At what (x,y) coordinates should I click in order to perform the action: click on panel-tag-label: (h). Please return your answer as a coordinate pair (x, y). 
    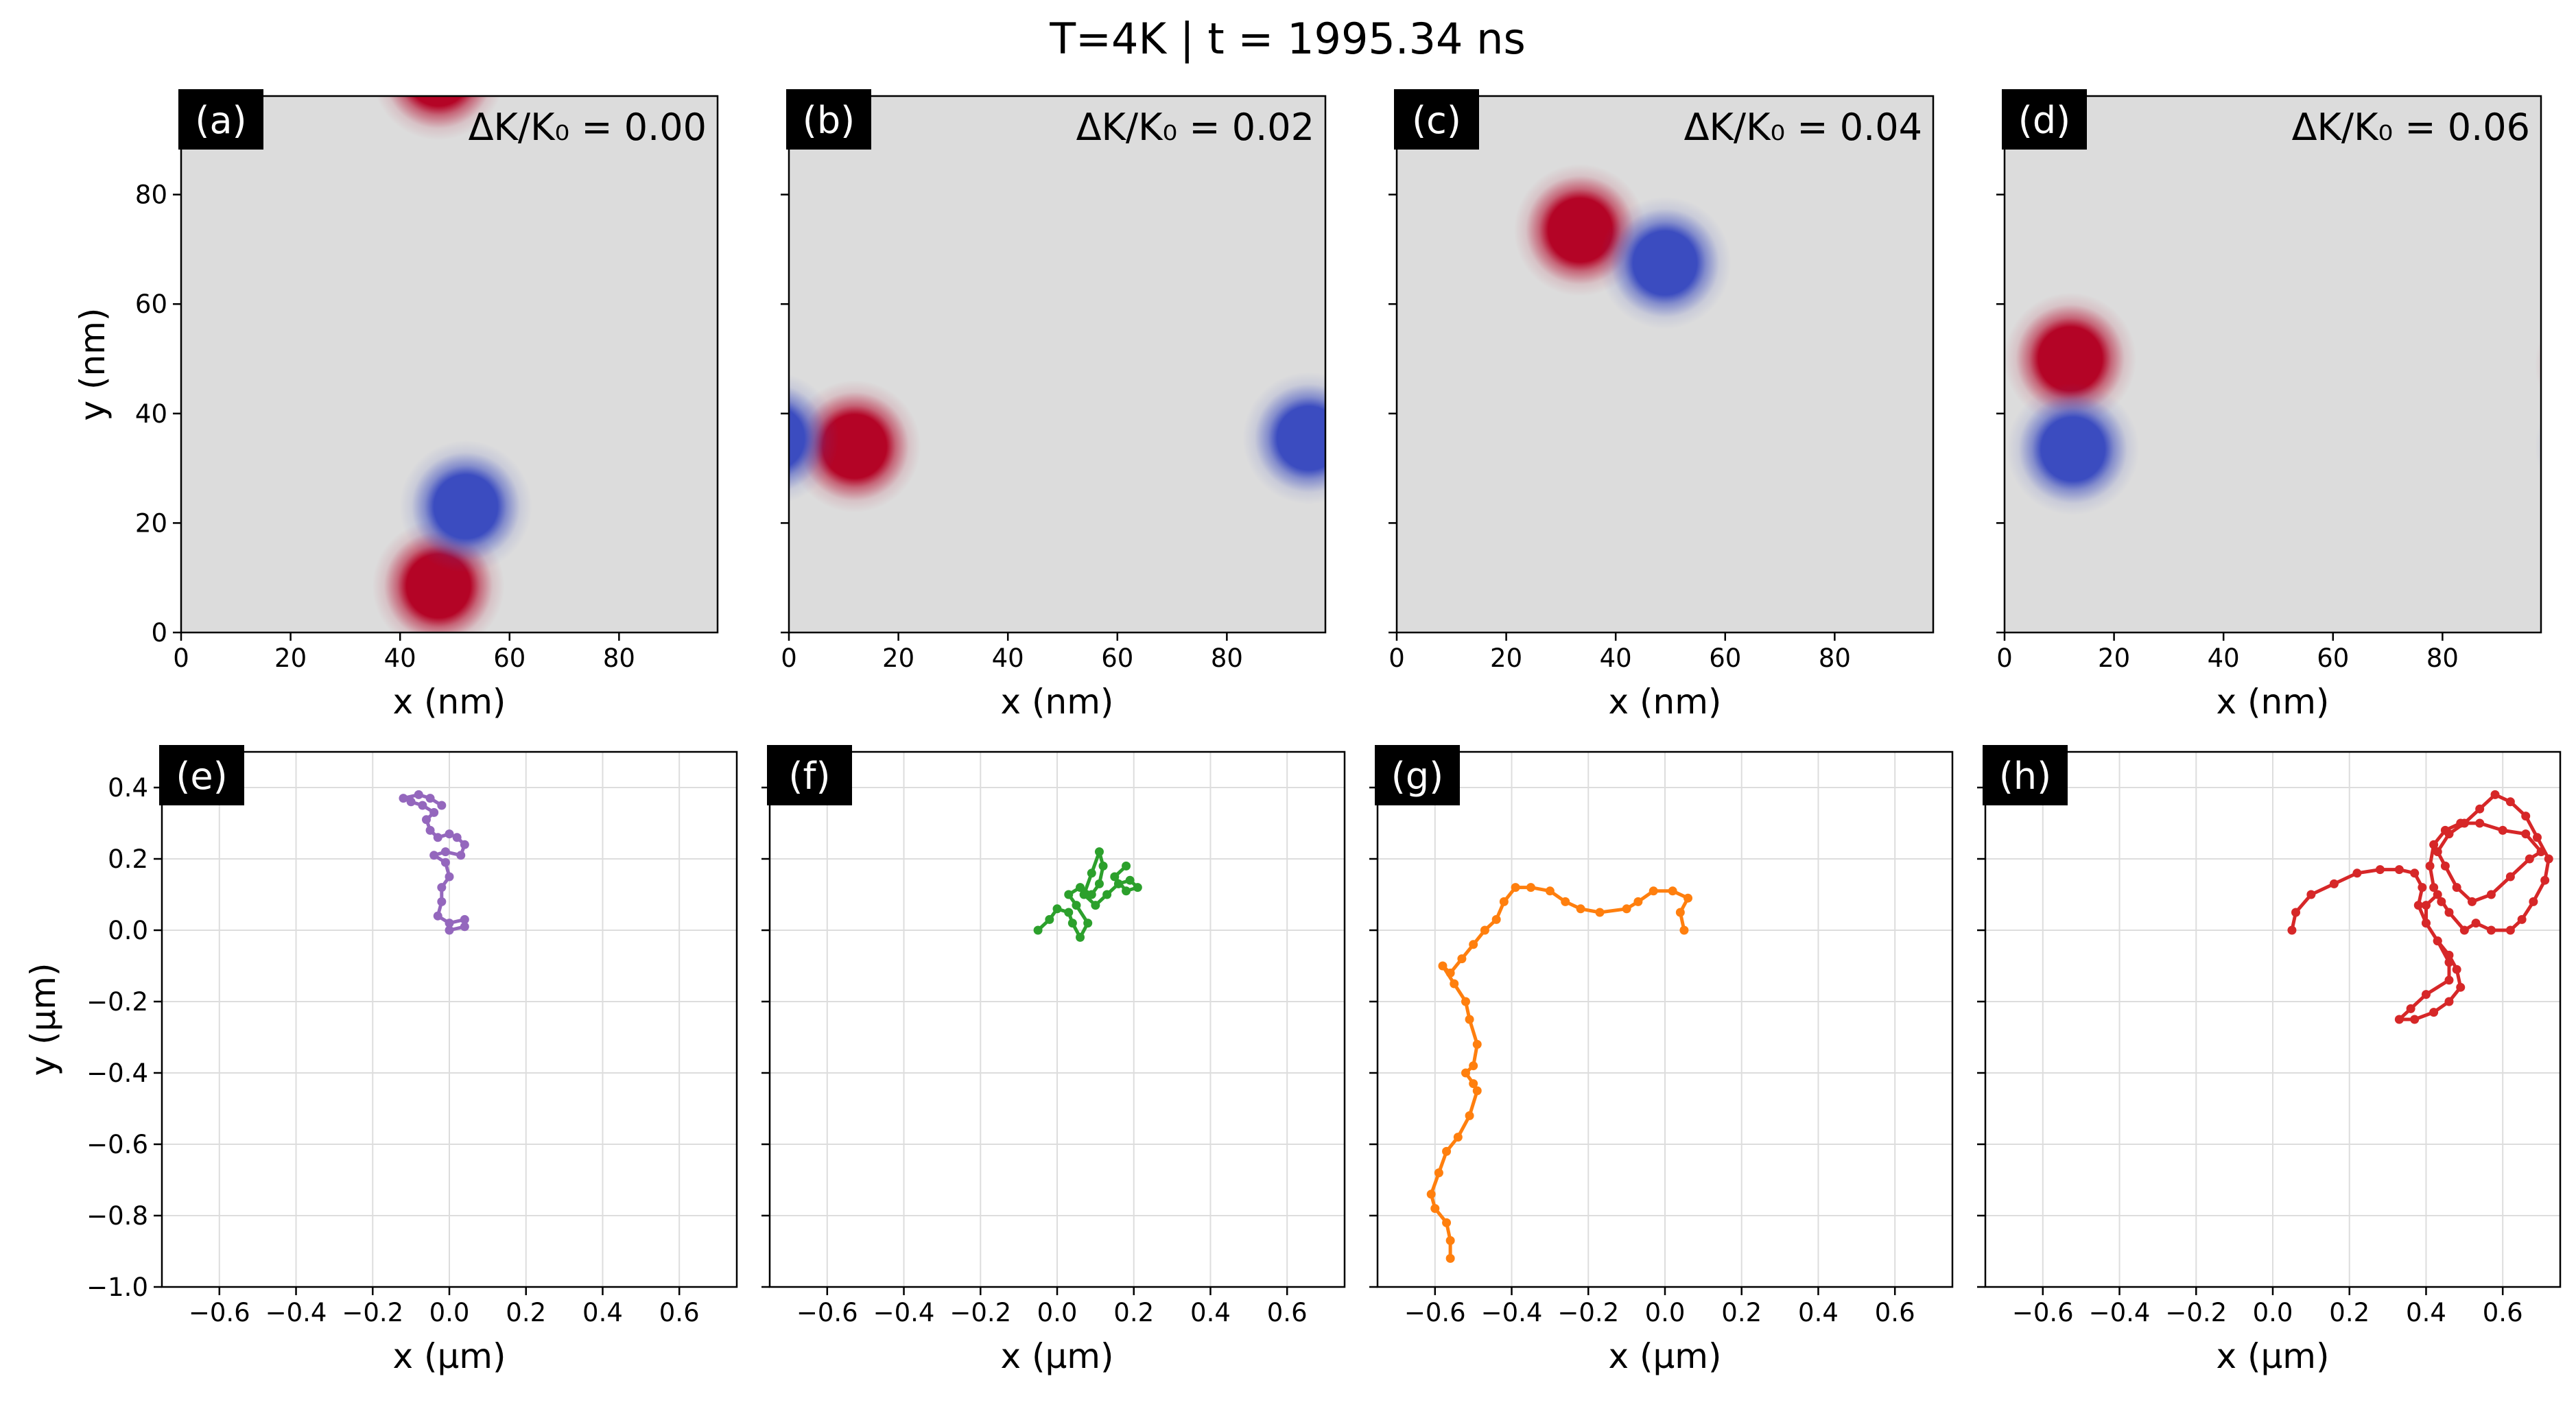
    Looking at the image, I should click on (2025, 776).